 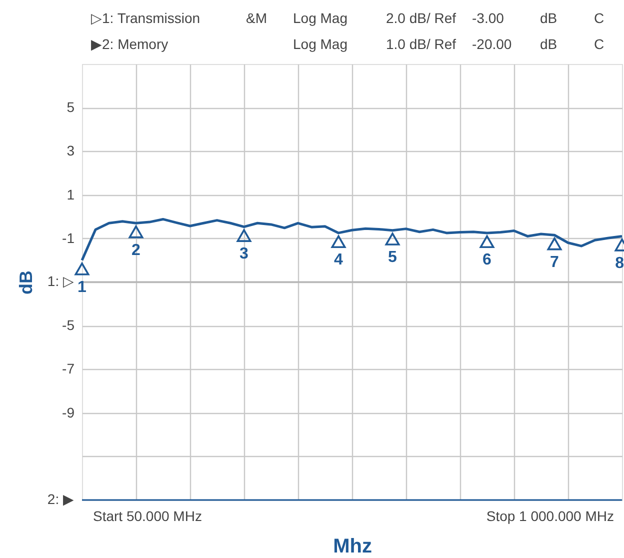 What do you see at coordinates (82, 287) in the screenshot?
I see `annotation: 1` at bounding box center [82, 287].